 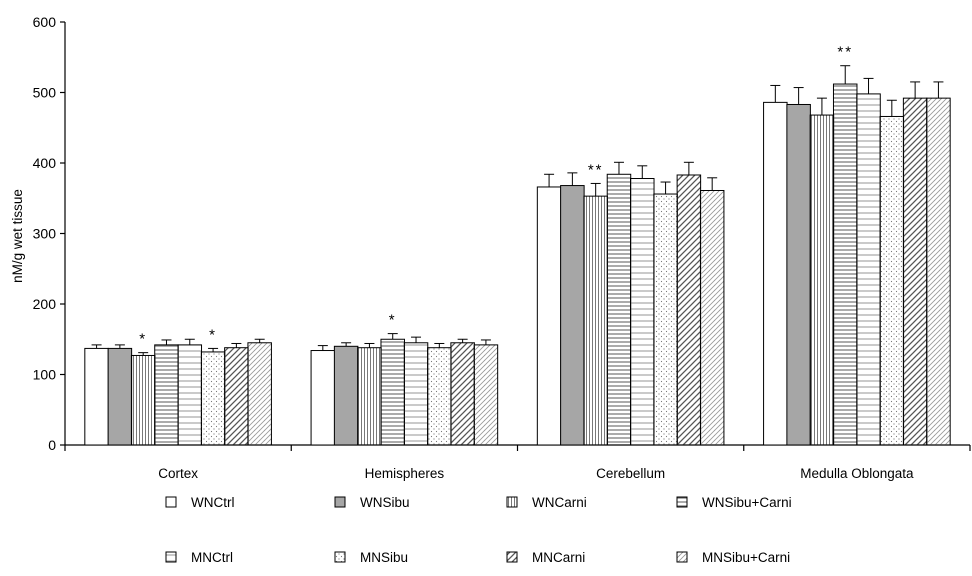 I want to click on bar-cortex-mnctrl, so click(x=190, y=395).